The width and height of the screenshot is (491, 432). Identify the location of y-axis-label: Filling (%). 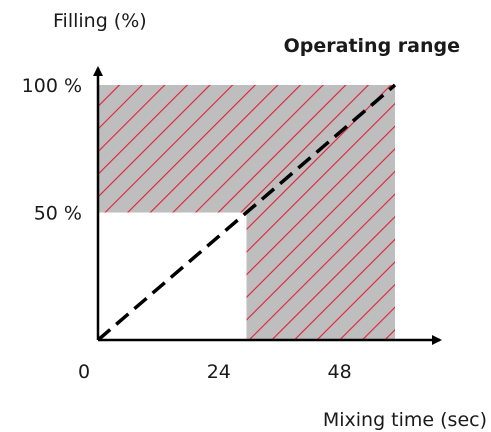
(100, 21).